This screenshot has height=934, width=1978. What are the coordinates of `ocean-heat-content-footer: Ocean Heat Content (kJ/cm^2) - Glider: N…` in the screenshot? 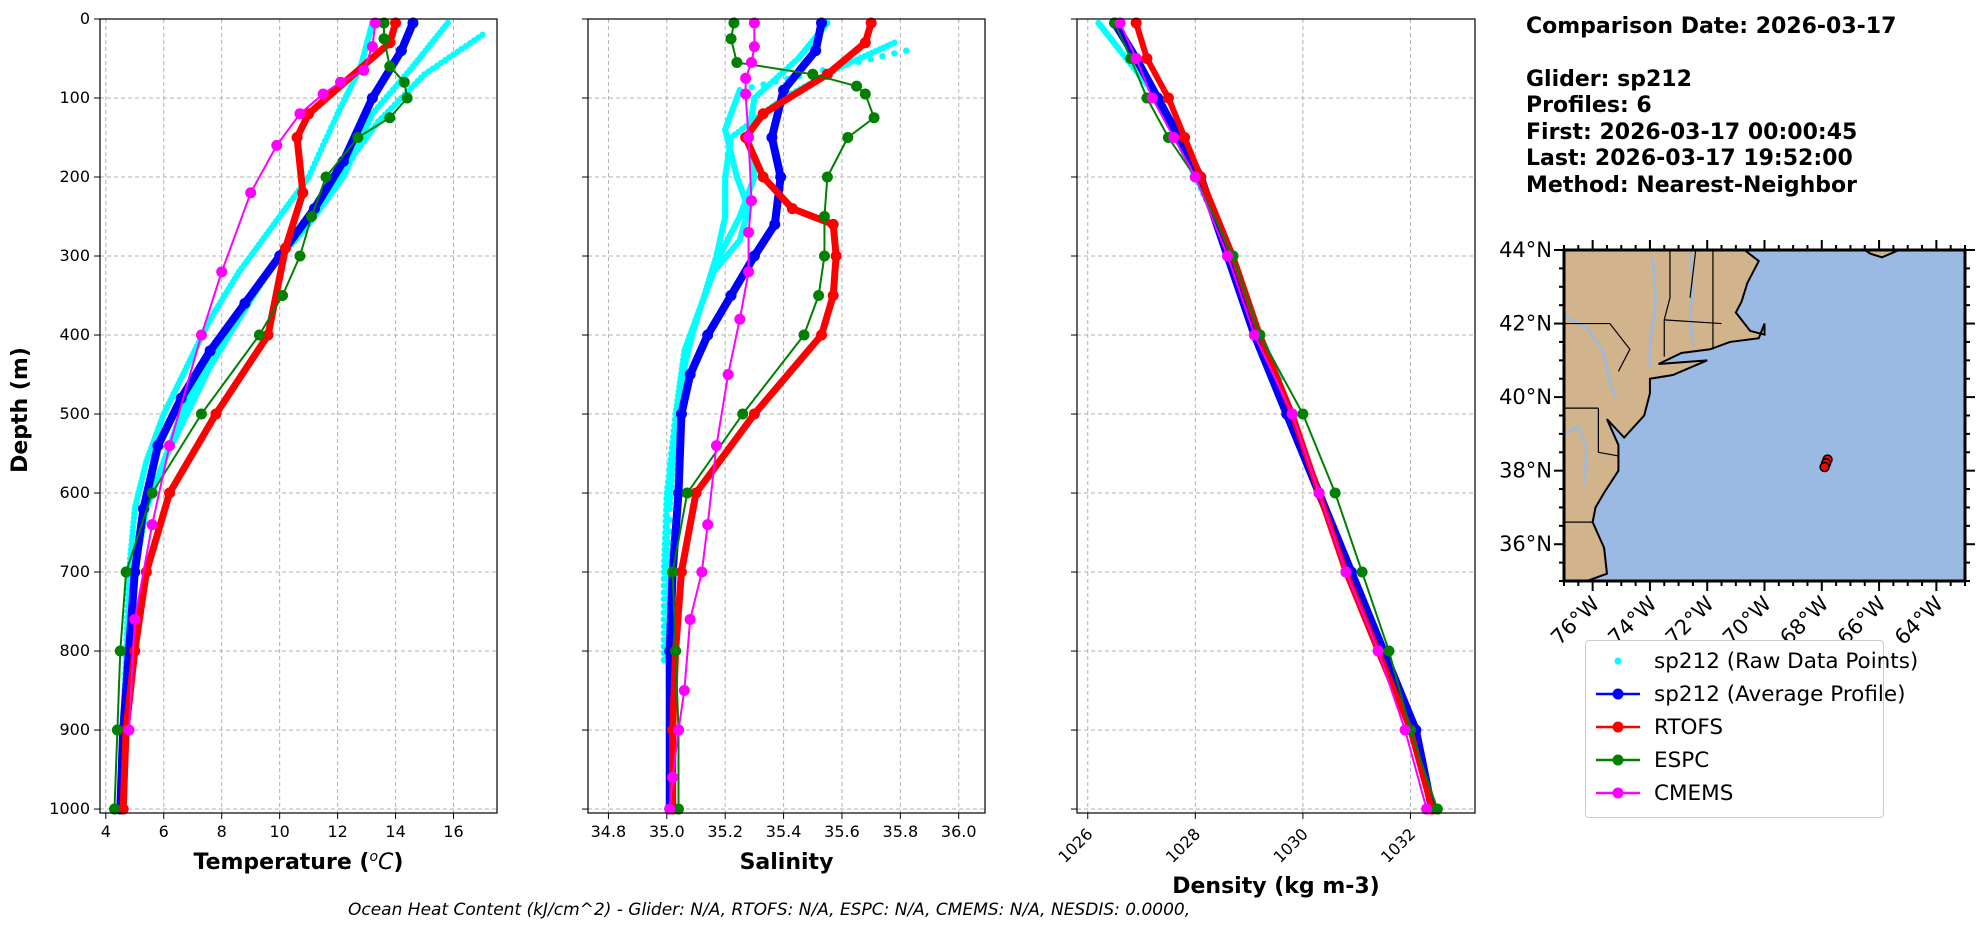 It's located at (769, 910).